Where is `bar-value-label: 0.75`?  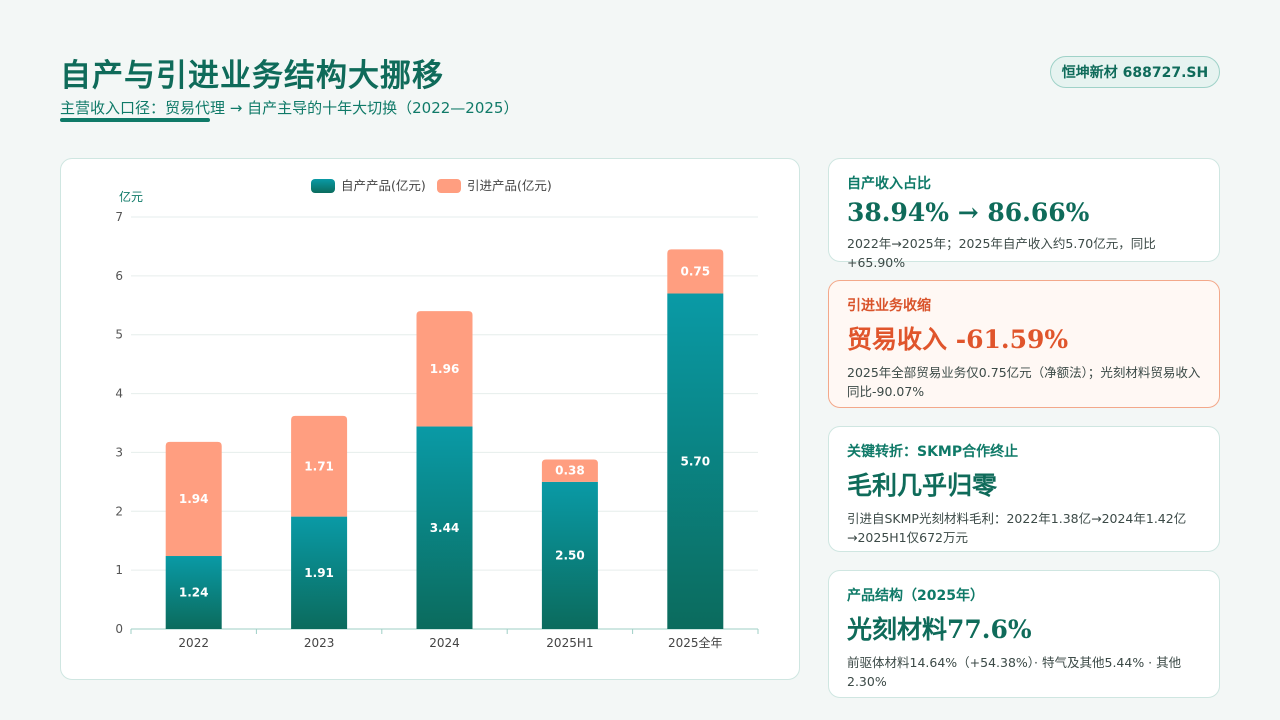
bar-value-label: 0.75 is located at coordinates (695, 271).